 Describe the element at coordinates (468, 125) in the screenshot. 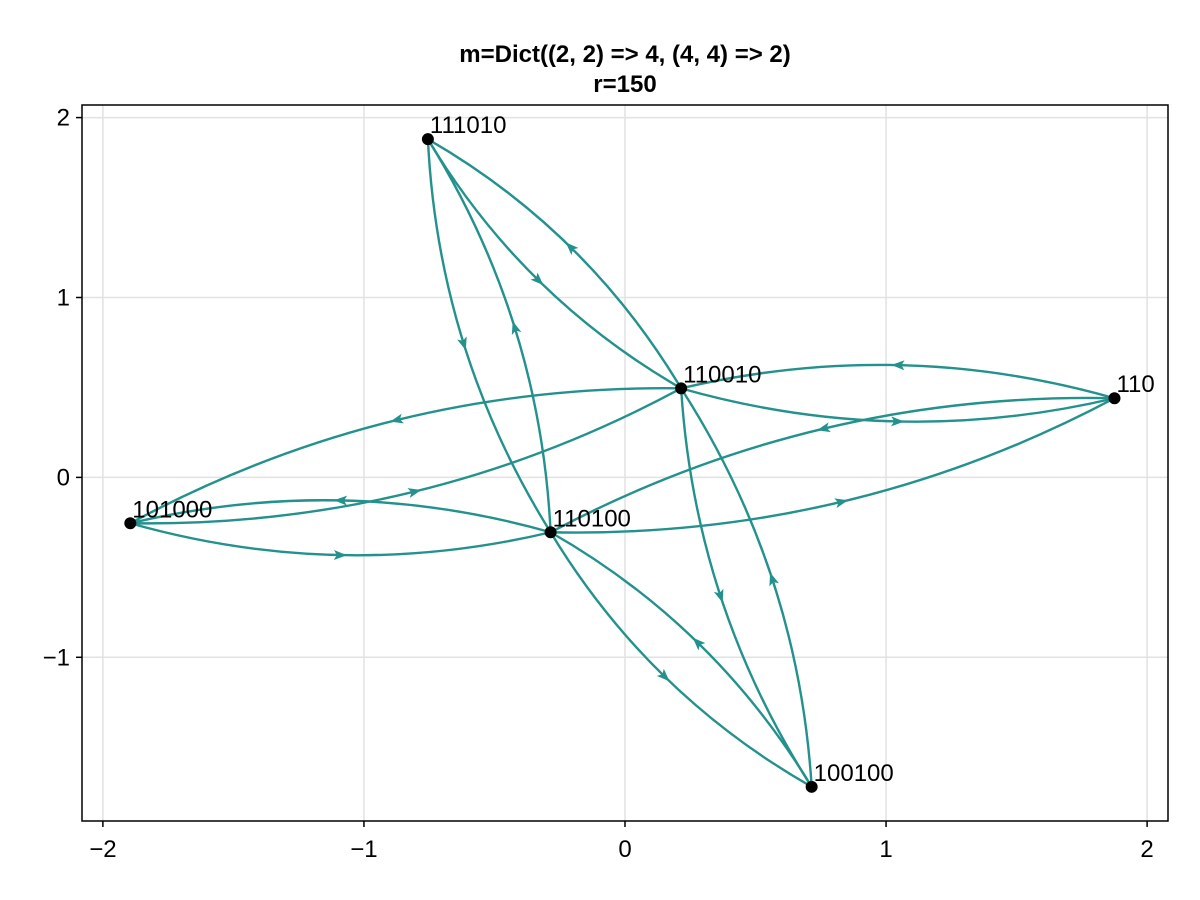

I see `node-label-111010: 111010` at that location.